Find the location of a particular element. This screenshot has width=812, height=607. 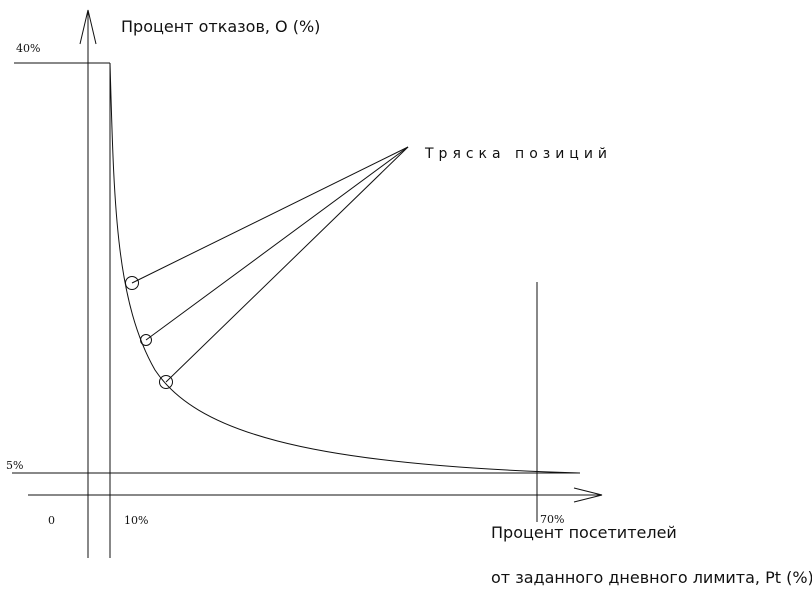

tick-label-origin: 0 is located at coordinates (51, 520).